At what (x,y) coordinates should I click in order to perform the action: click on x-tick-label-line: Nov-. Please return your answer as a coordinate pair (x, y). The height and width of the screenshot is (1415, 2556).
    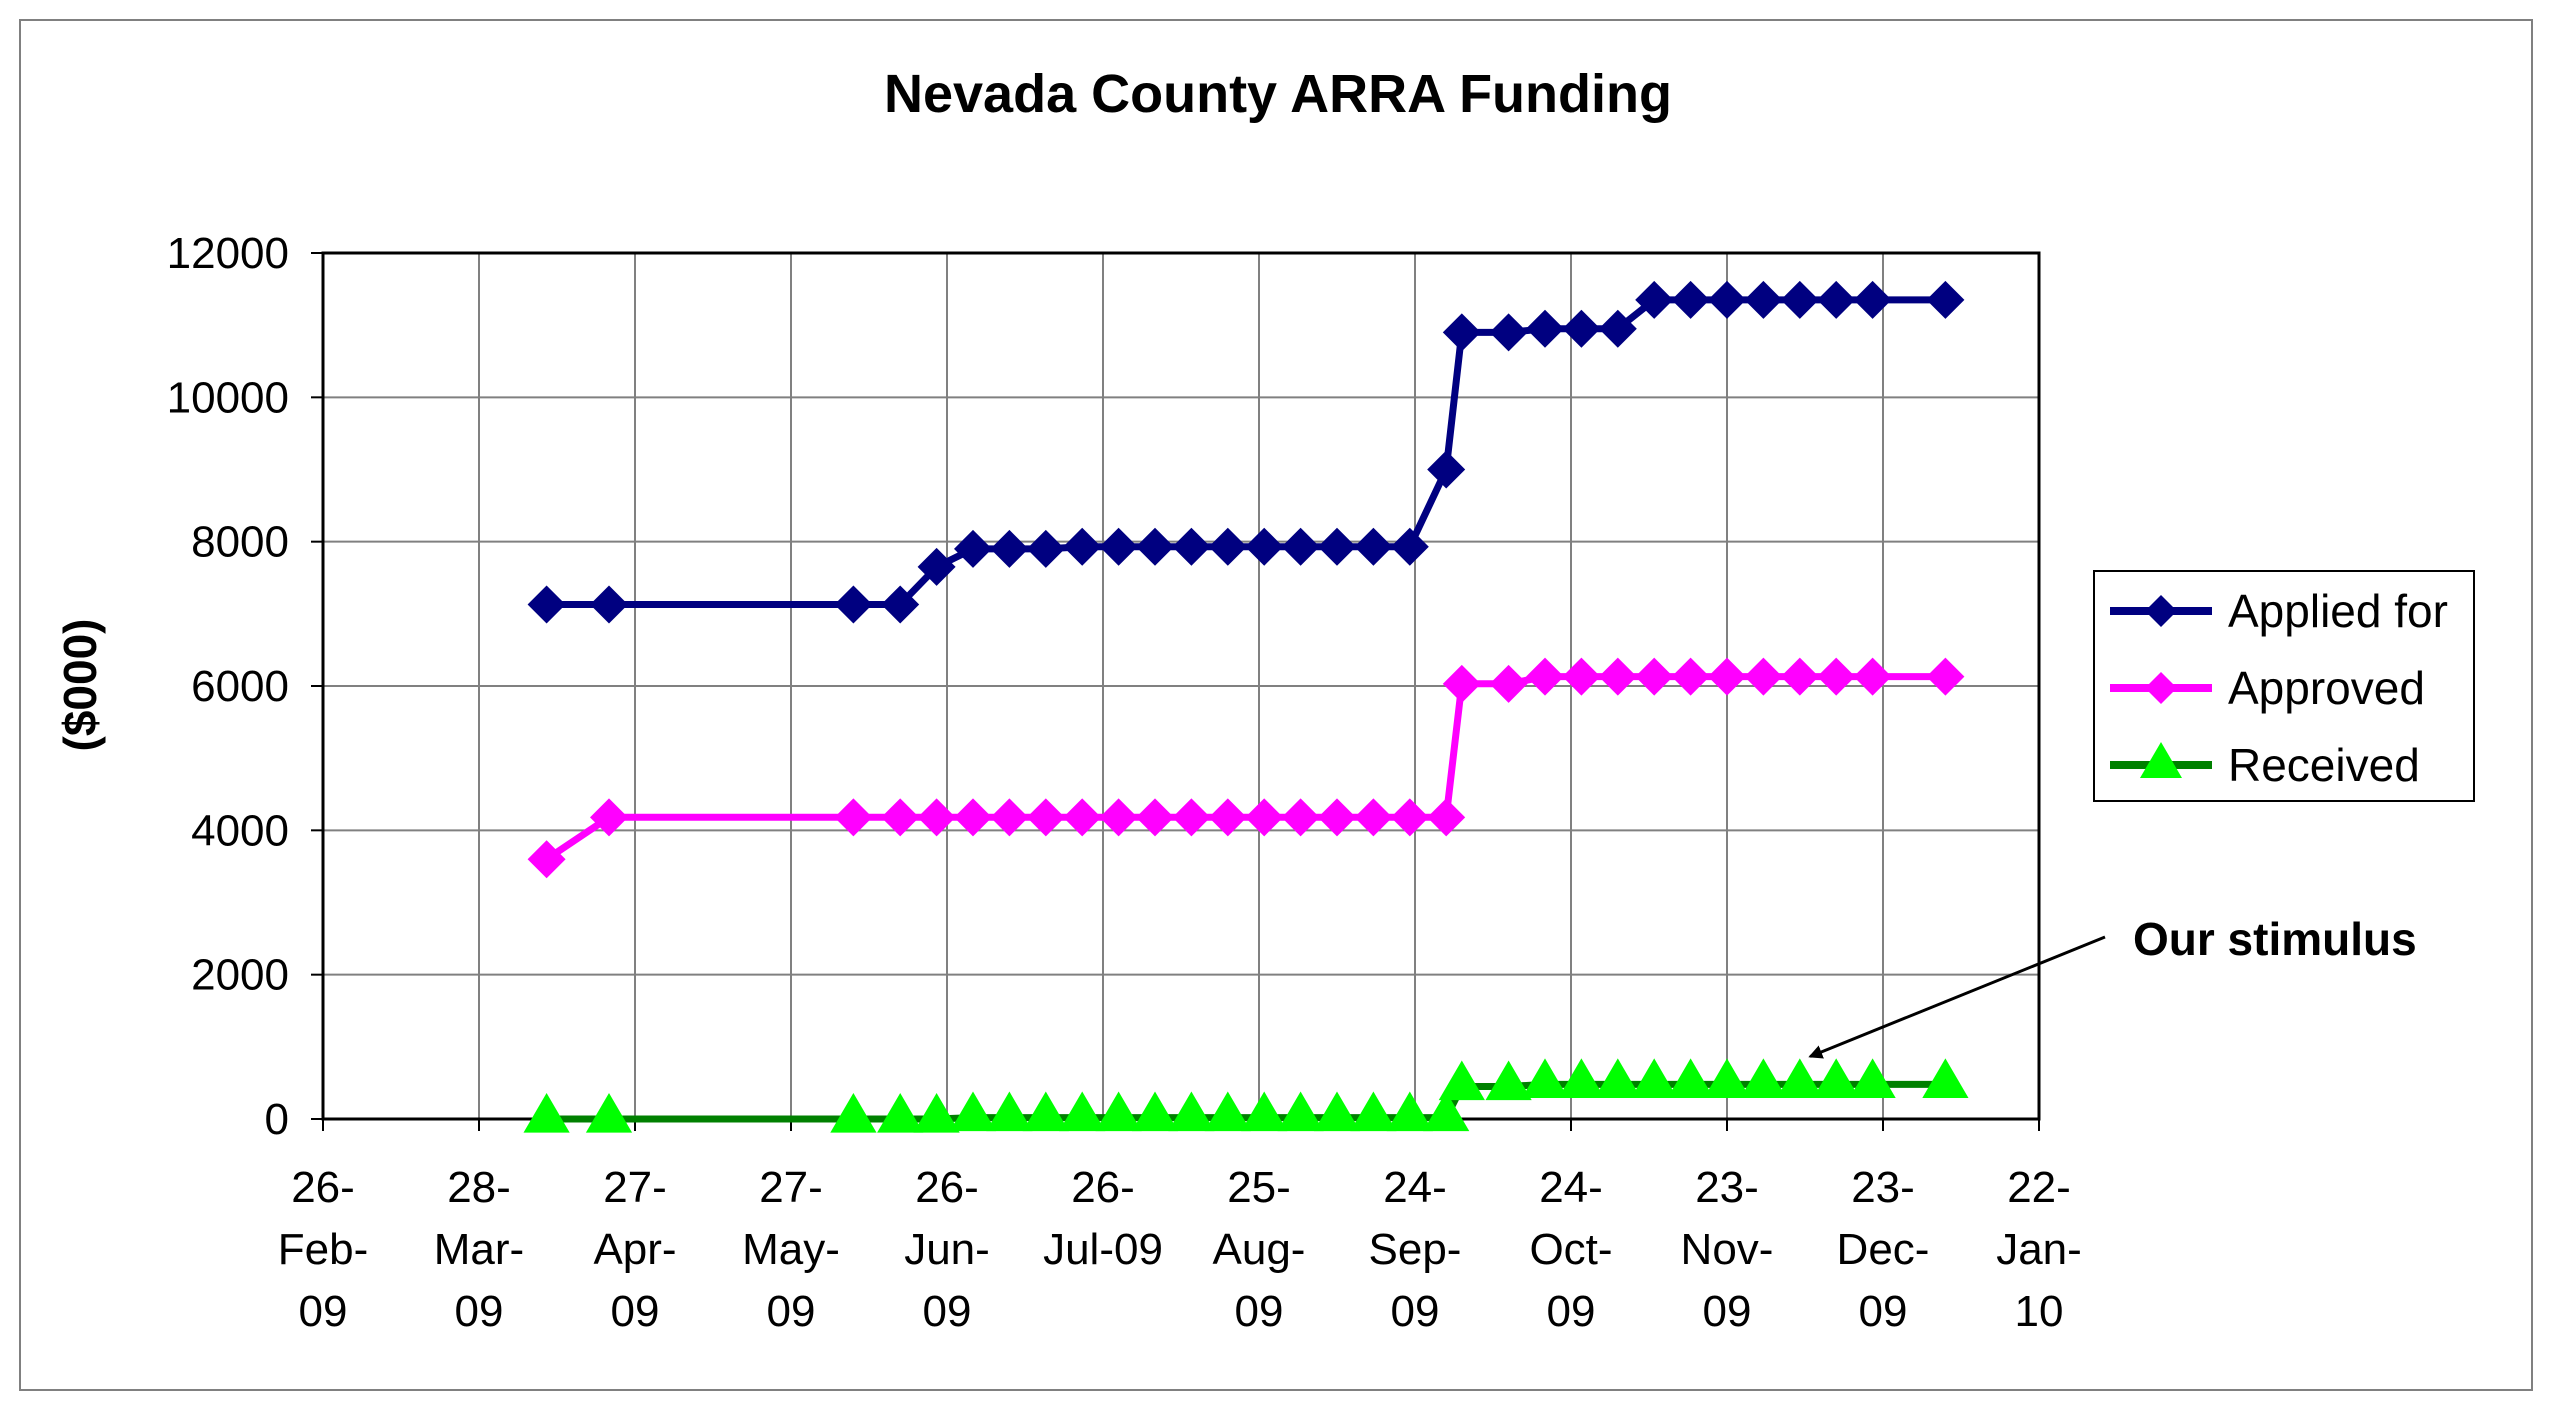
    Looking at the image, I should click on (1727, 1249).